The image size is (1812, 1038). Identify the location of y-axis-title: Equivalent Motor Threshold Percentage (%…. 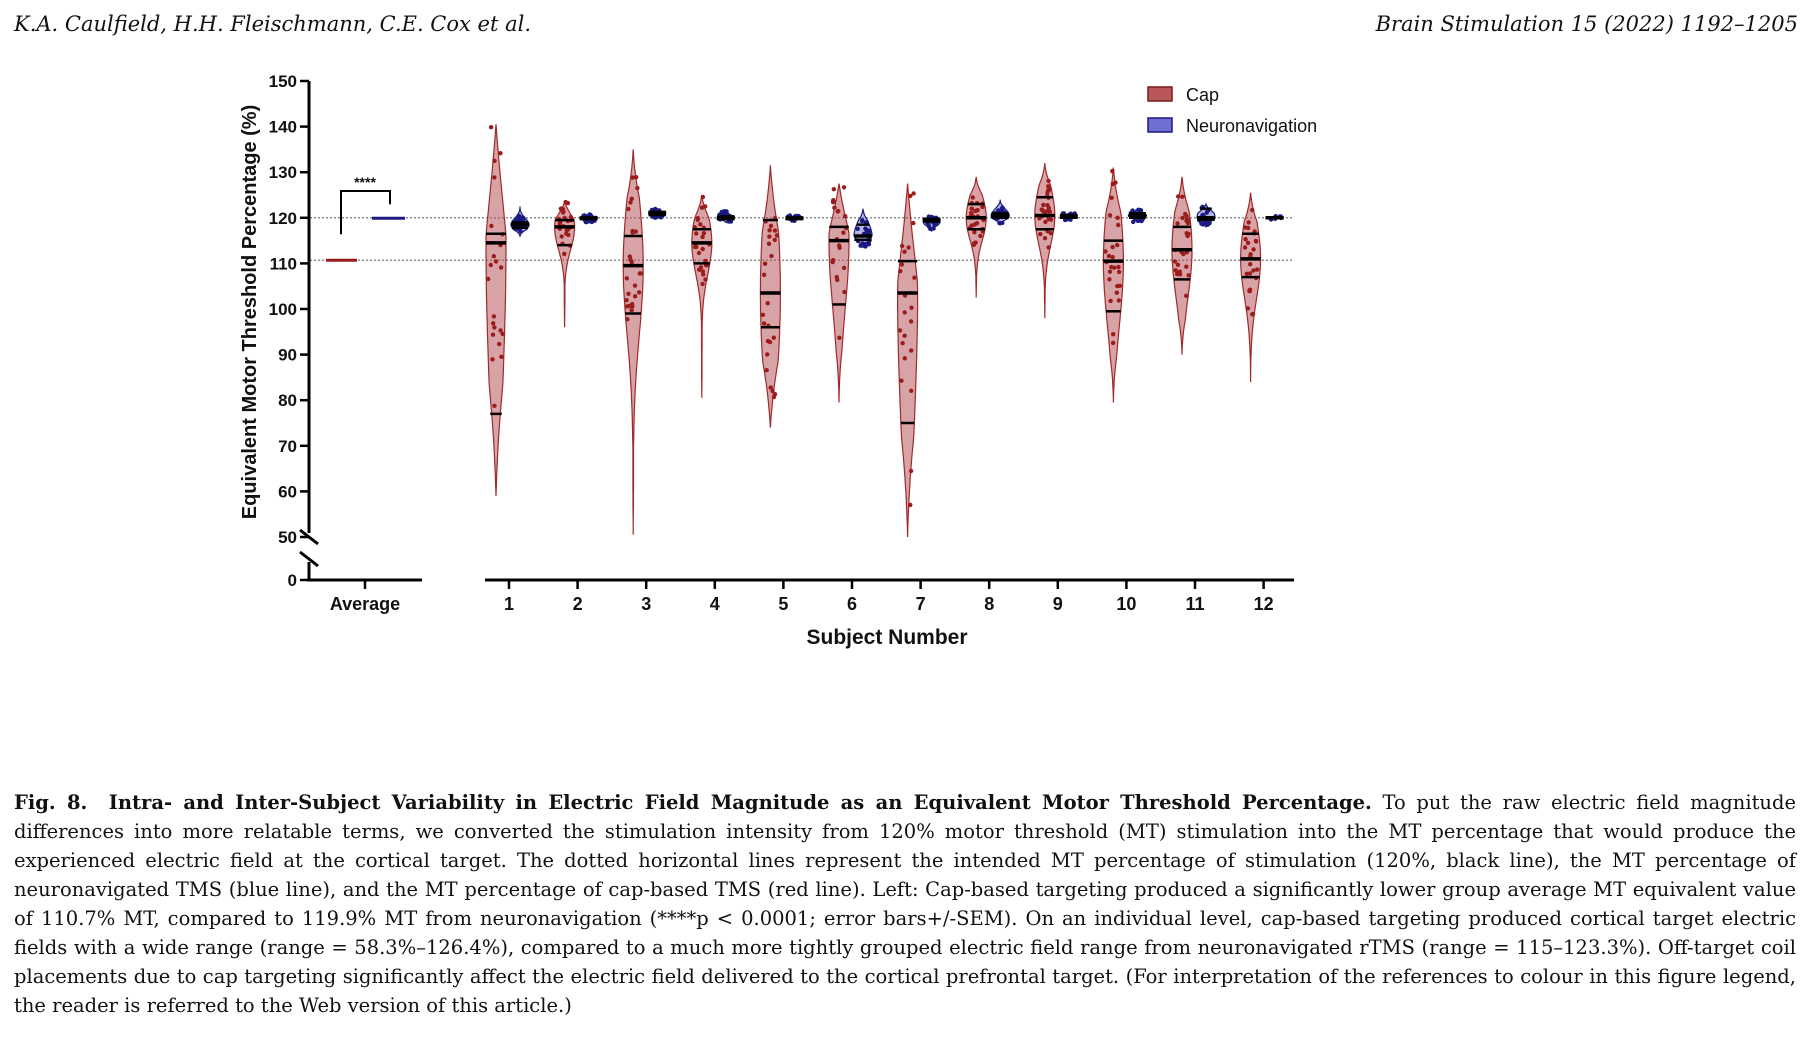
(250, 312).